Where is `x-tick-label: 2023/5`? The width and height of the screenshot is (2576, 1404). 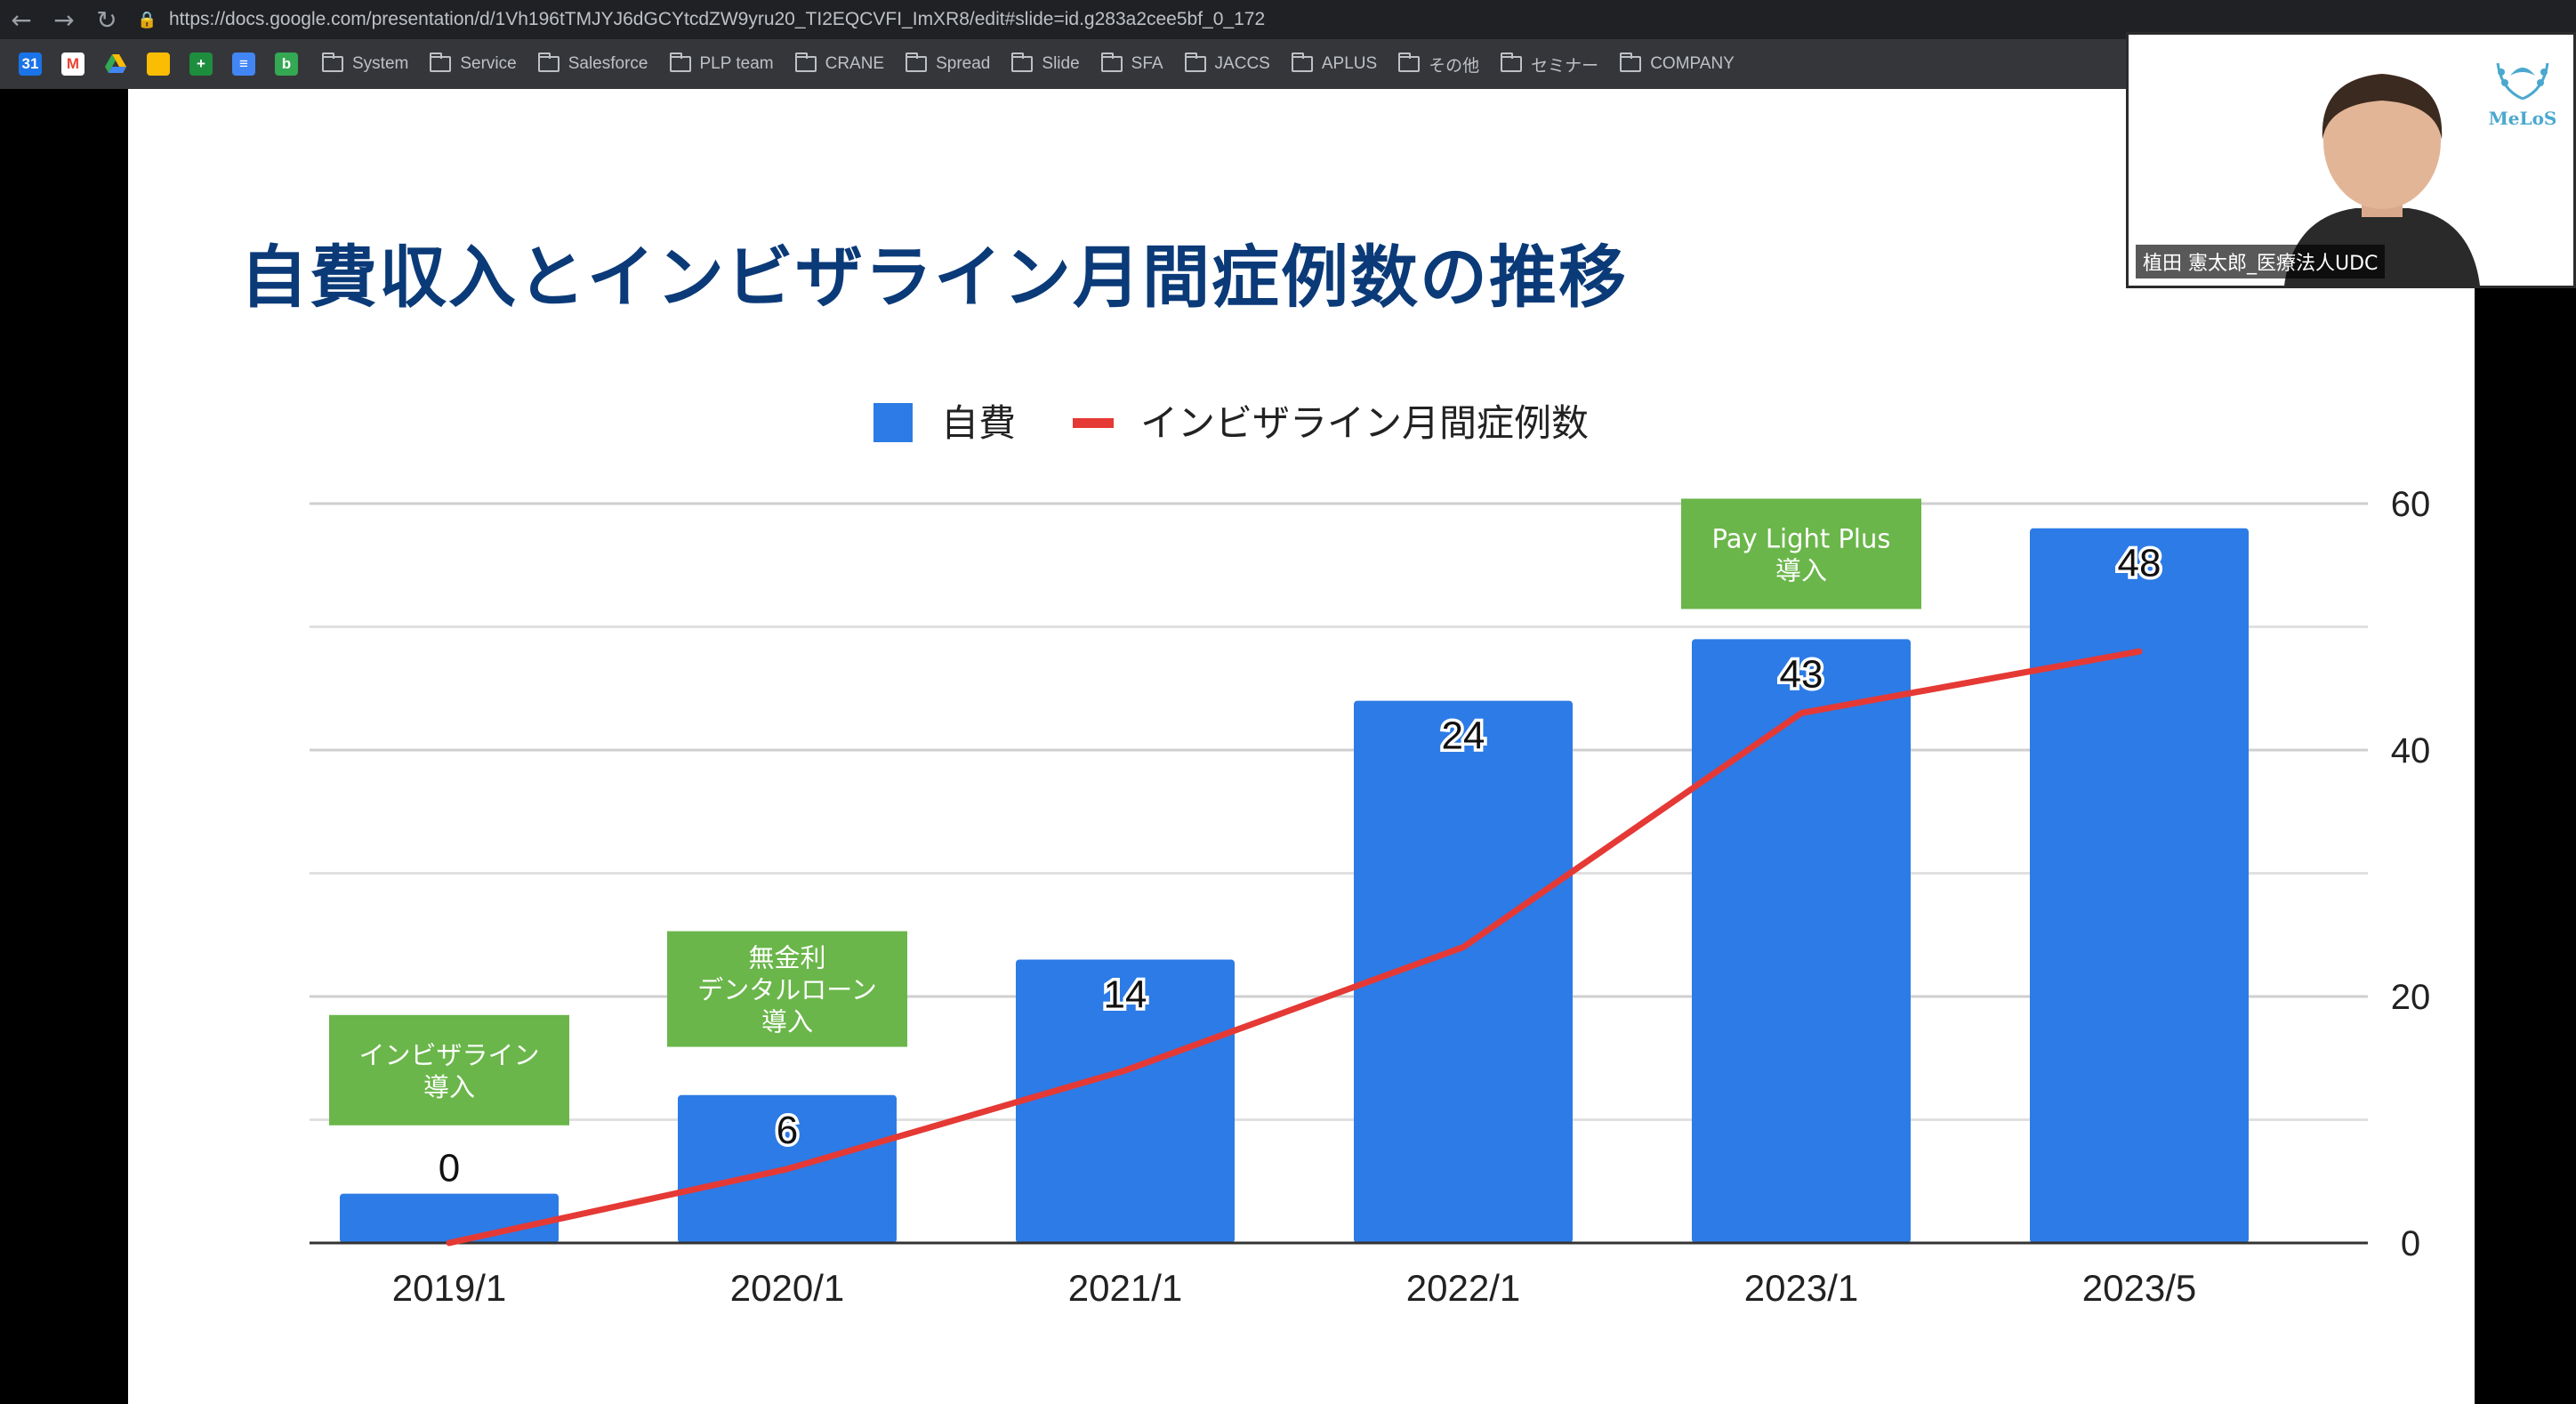 x-tick-label: 2023/5 is located at coordinates (2139, 1288).